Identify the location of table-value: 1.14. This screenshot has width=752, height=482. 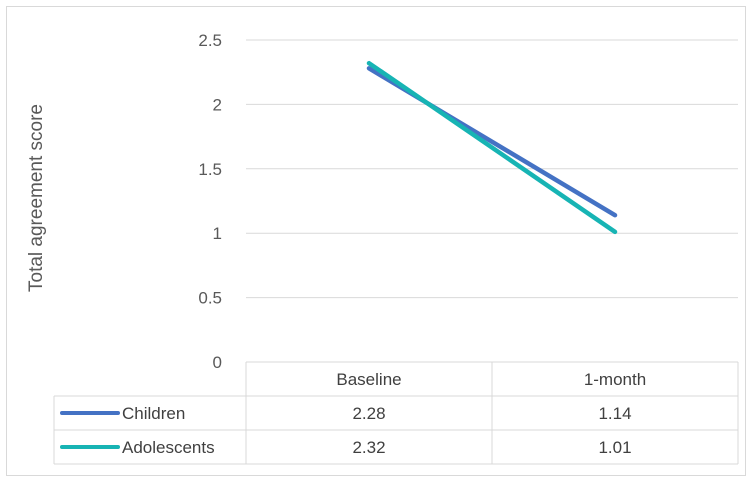
(614, 413).